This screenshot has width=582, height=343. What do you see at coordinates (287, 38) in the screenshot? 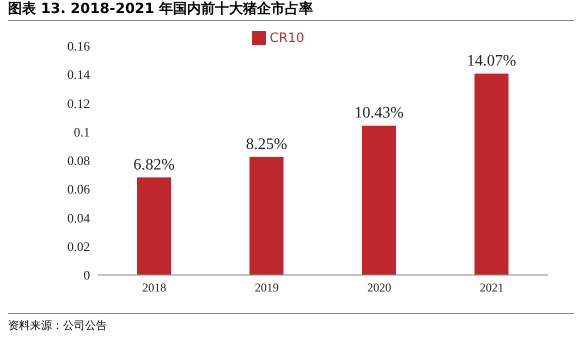
I see `legend-label: CR10` at bounding box center [287, 38].